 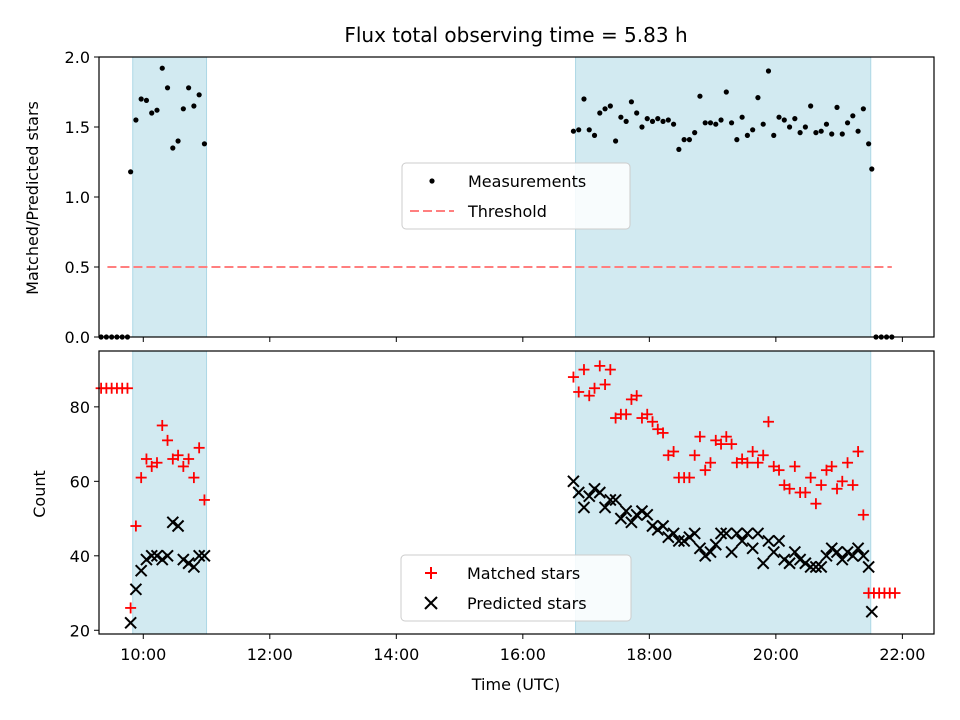 I want to click on matched-stars-legend-label: Matched stars, so click(x=523, y=573).